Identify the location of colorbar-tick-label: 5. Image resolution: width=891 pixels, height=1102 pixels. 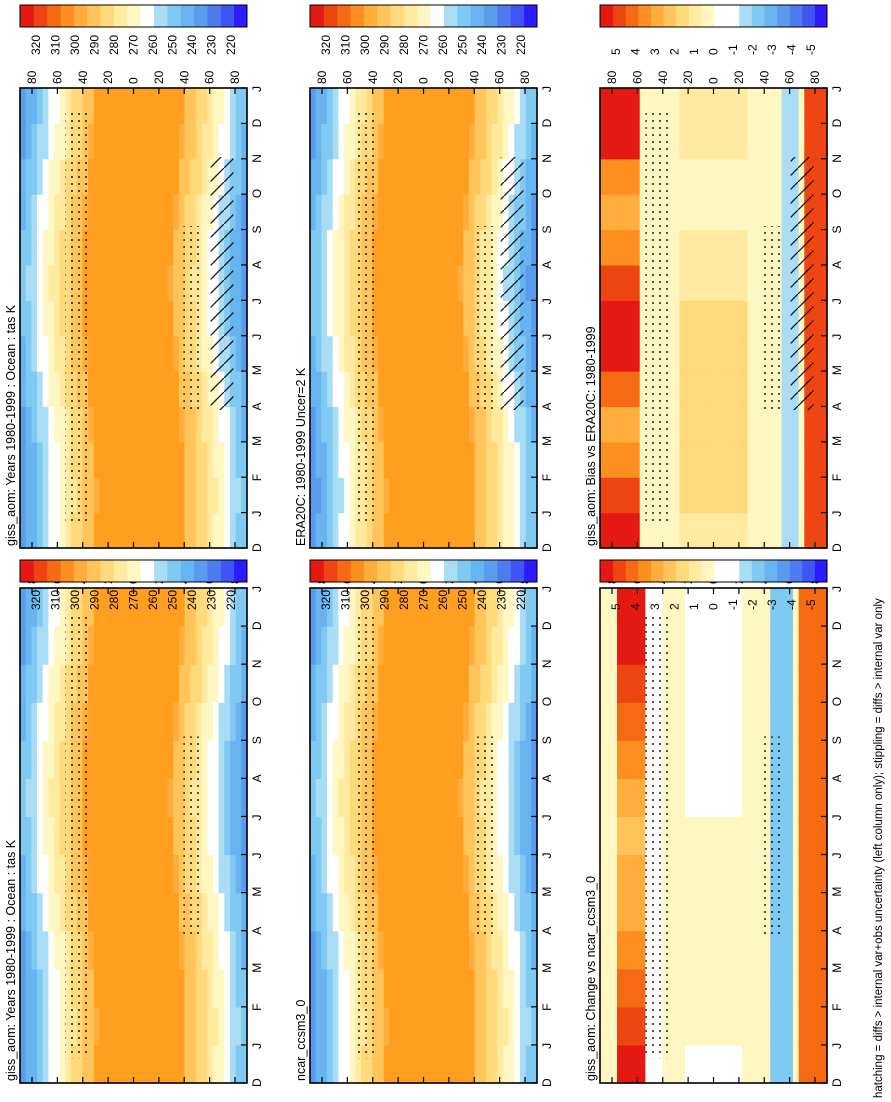
(616, 51).